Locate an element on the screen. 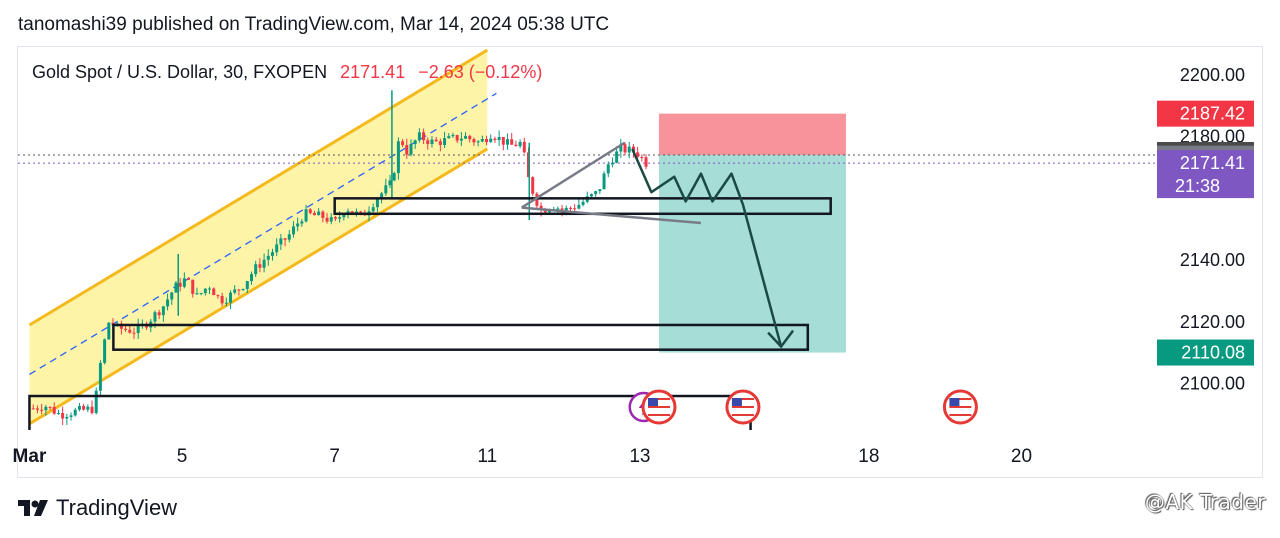  flag-canton is located at coordinates (652, 402).